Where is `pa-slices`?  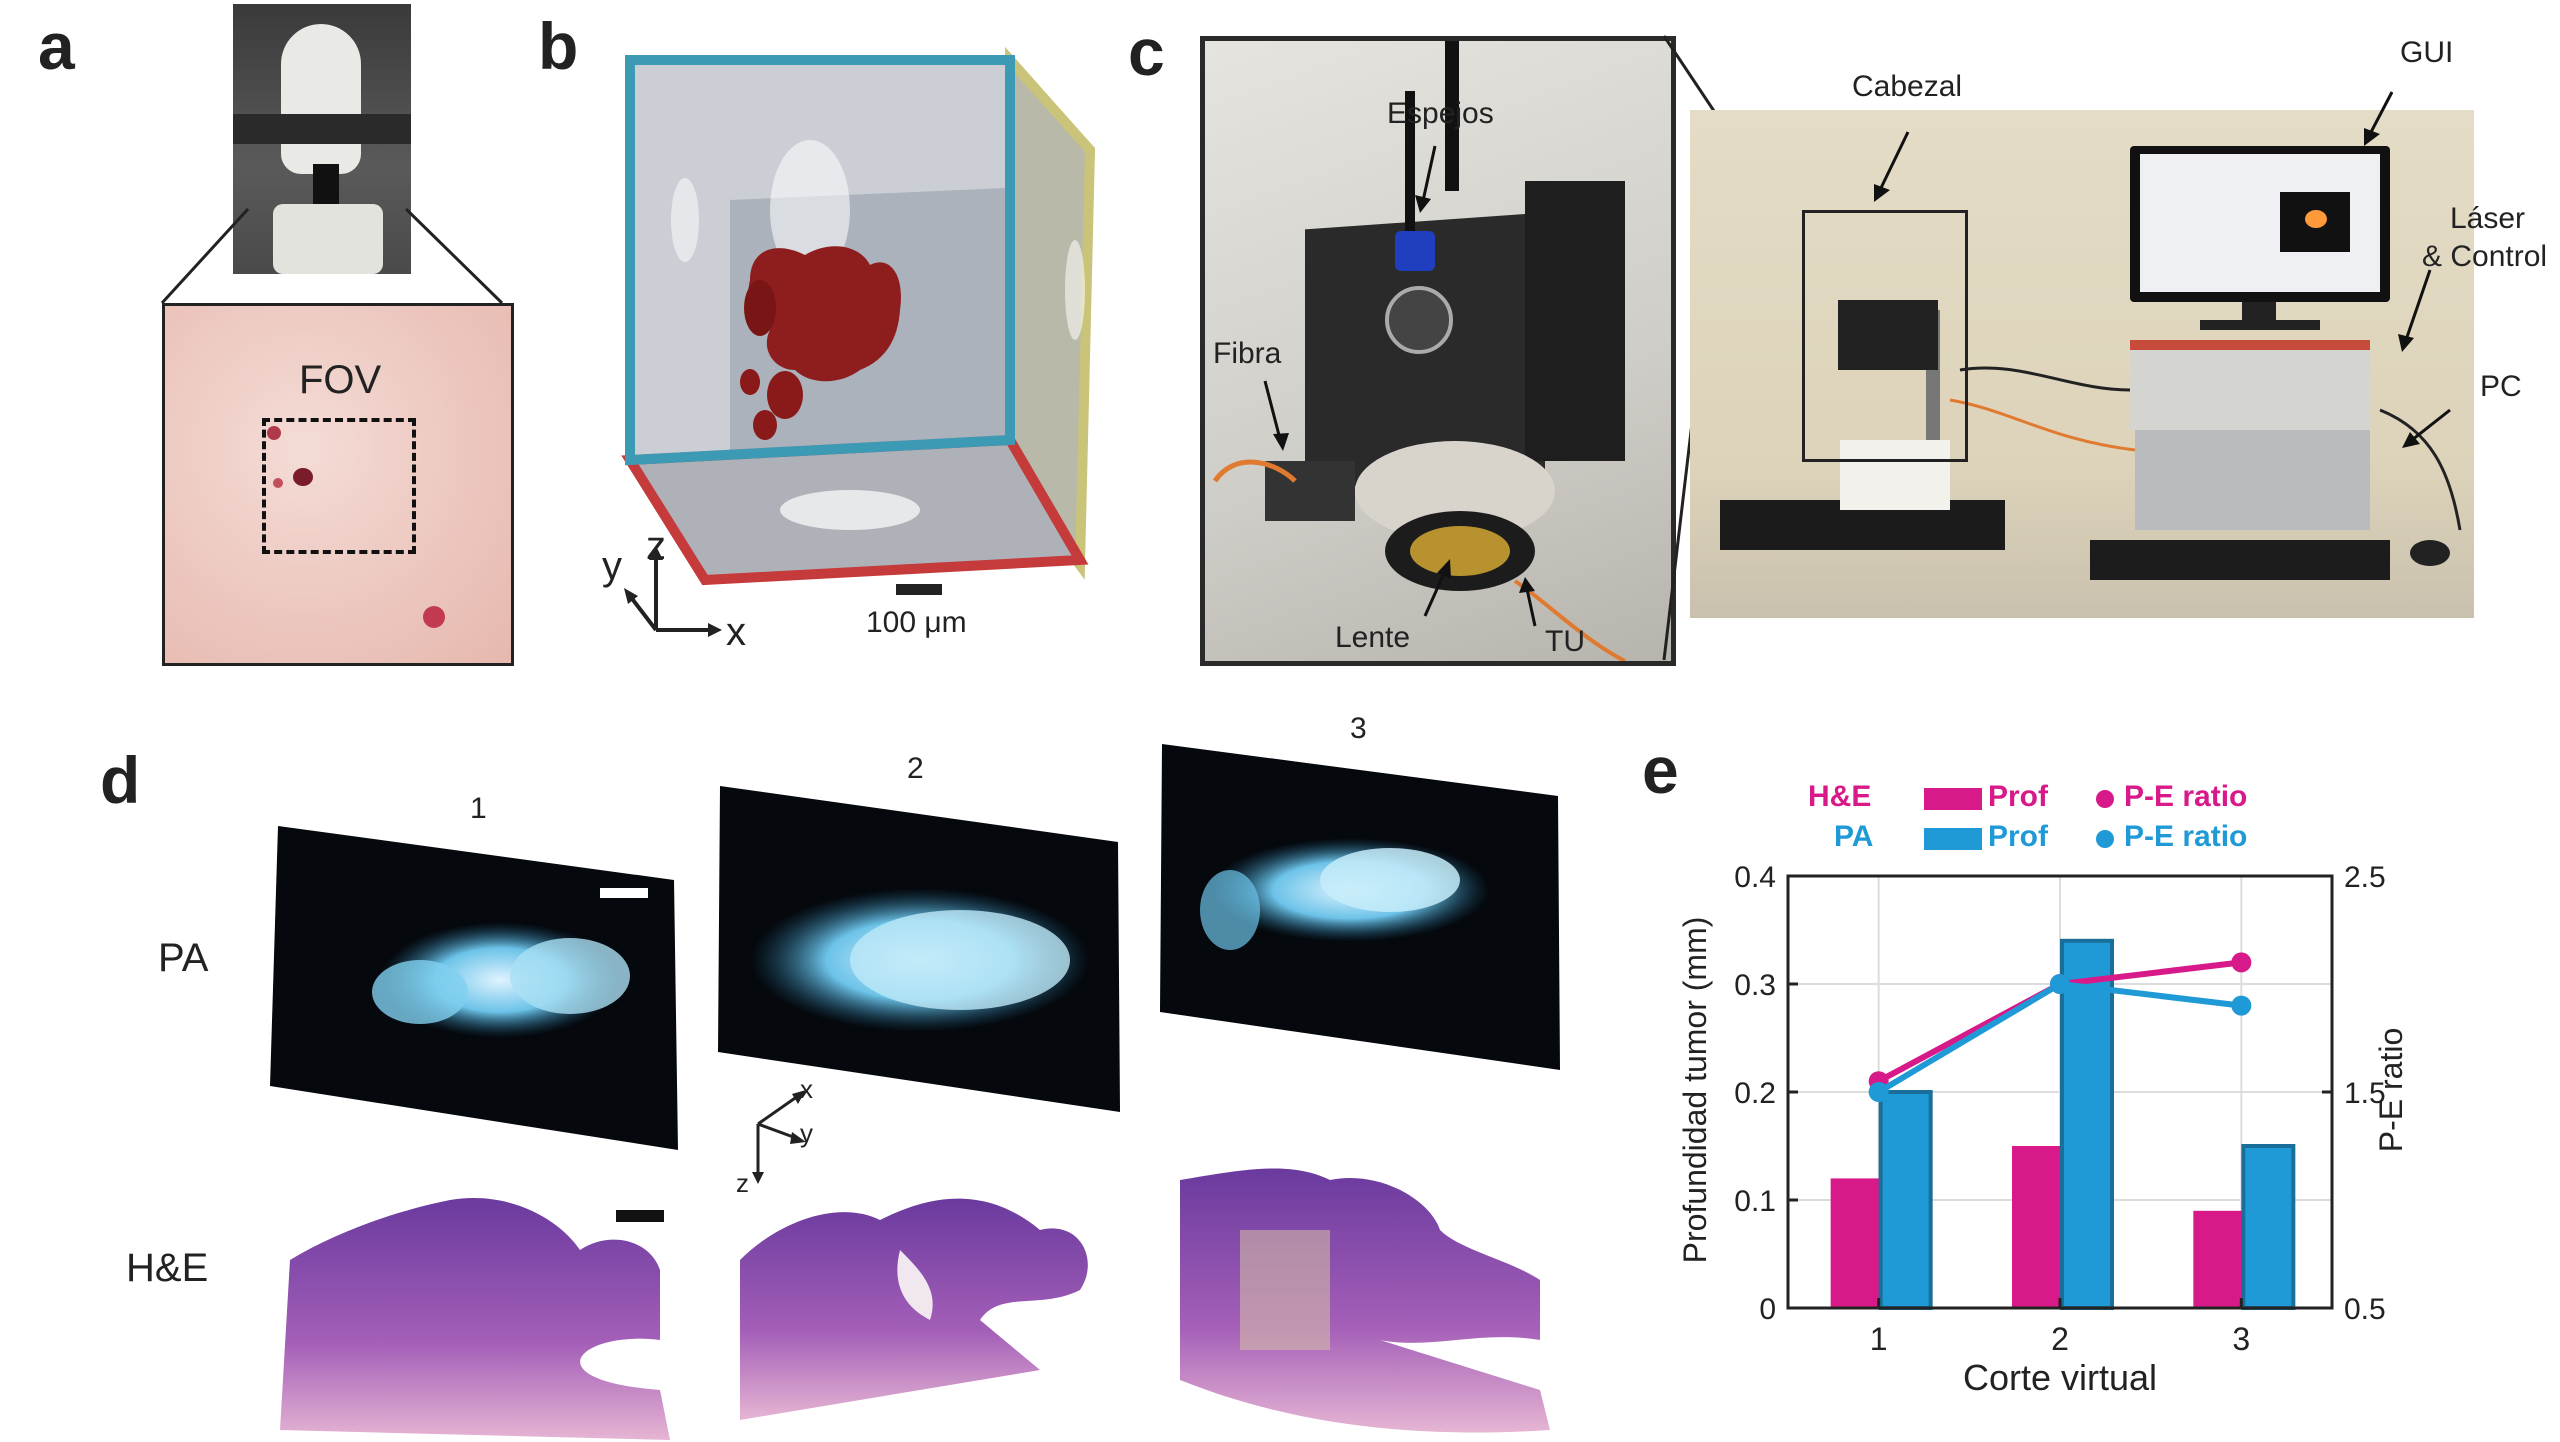
pa-slices is located at coordinates (915, 947).